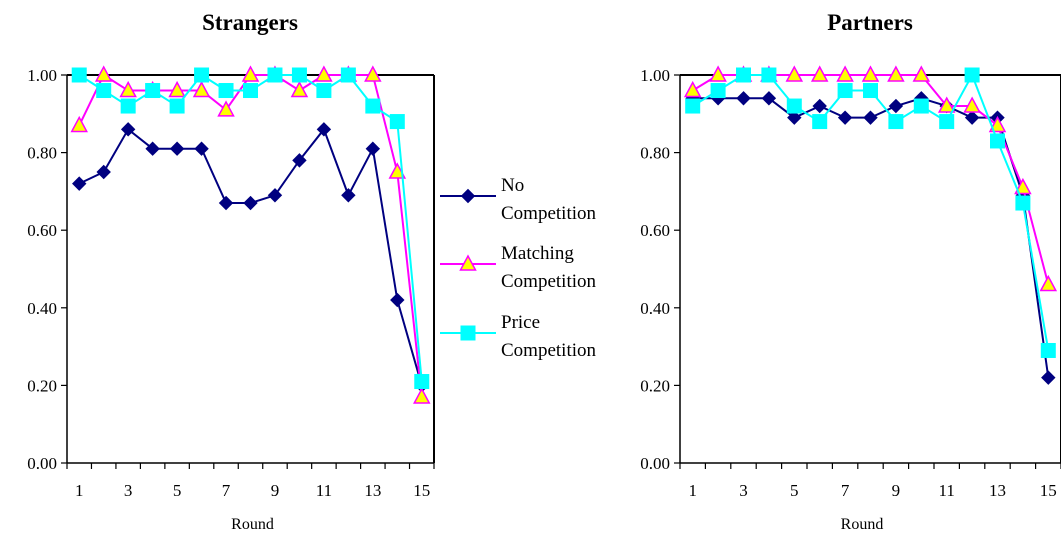  What do you see at coordinates (871, 179) in the screenshot?
I see `series-line` at bounding box center [871, 179].